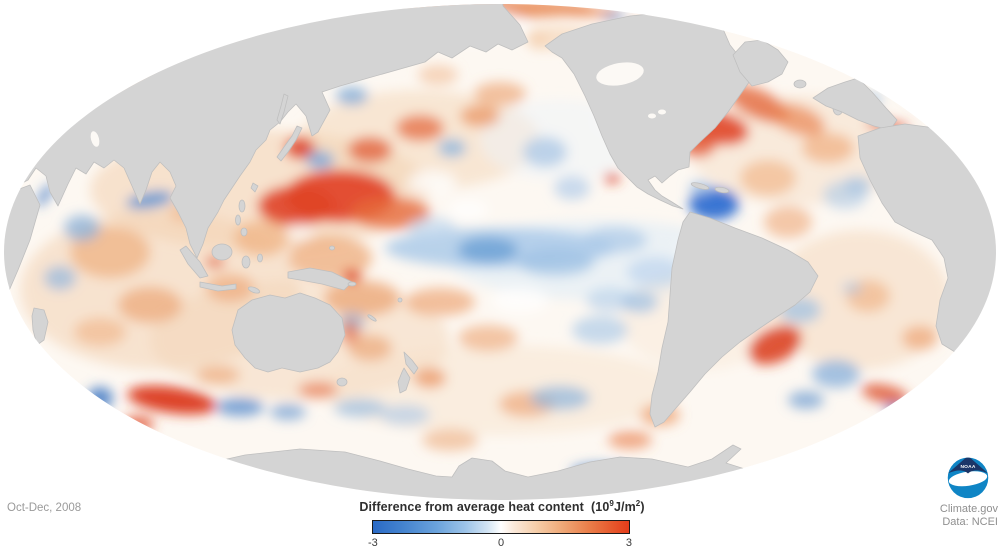 This screenshot has height=555, width=1000. What do you see at coordinates (22, 247) in the screenshot?
I see `land-east-africa-edge` at bounding box center [22, 247].